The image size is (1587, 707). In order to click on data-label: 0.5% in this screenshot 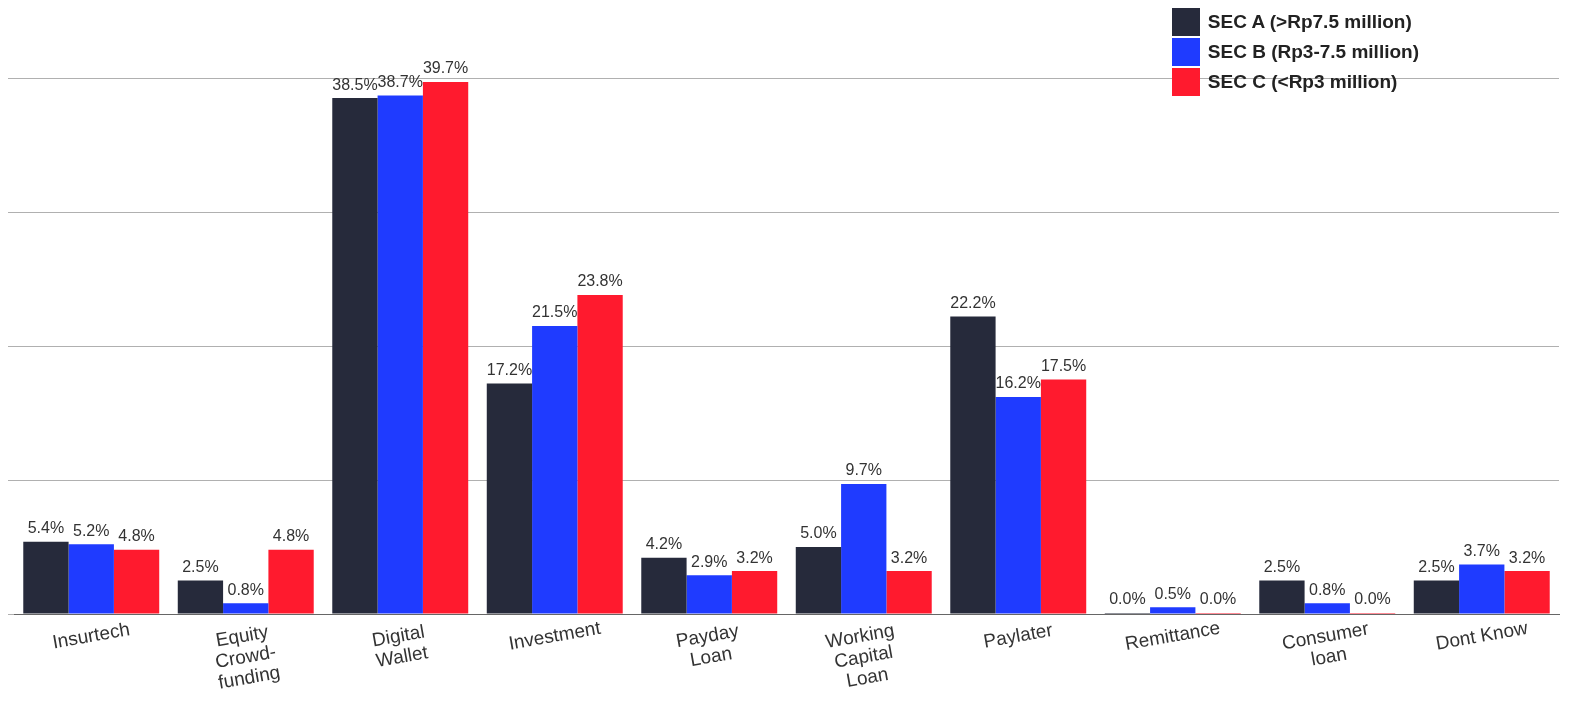, I will do `click(1172, 593)`.